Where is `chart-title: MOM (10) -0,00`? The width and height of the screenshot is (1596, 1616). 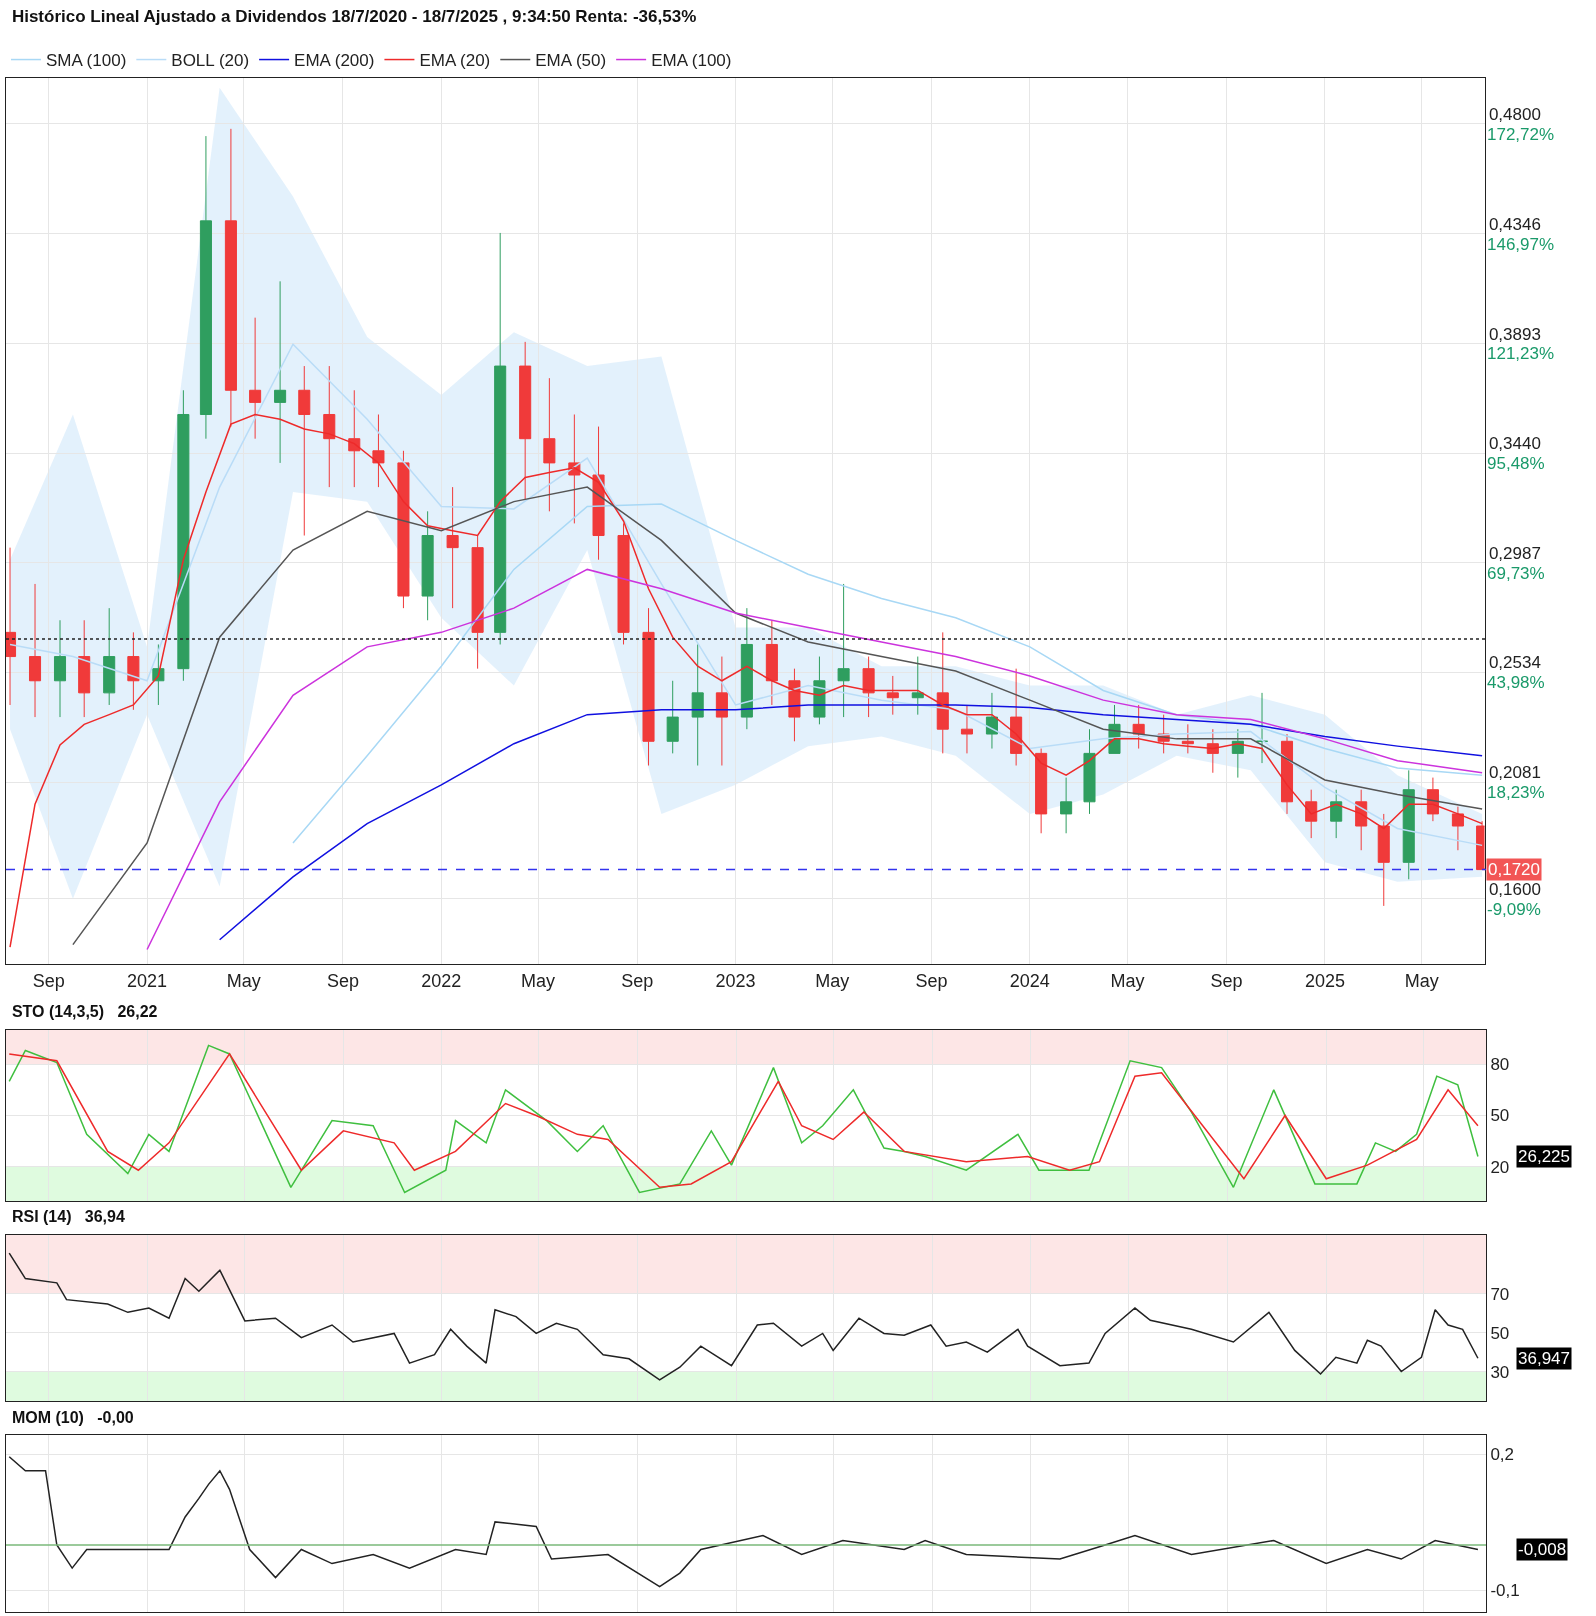 chart-title: MOM (10) -0,00 is located at coordinates (72, 1417).